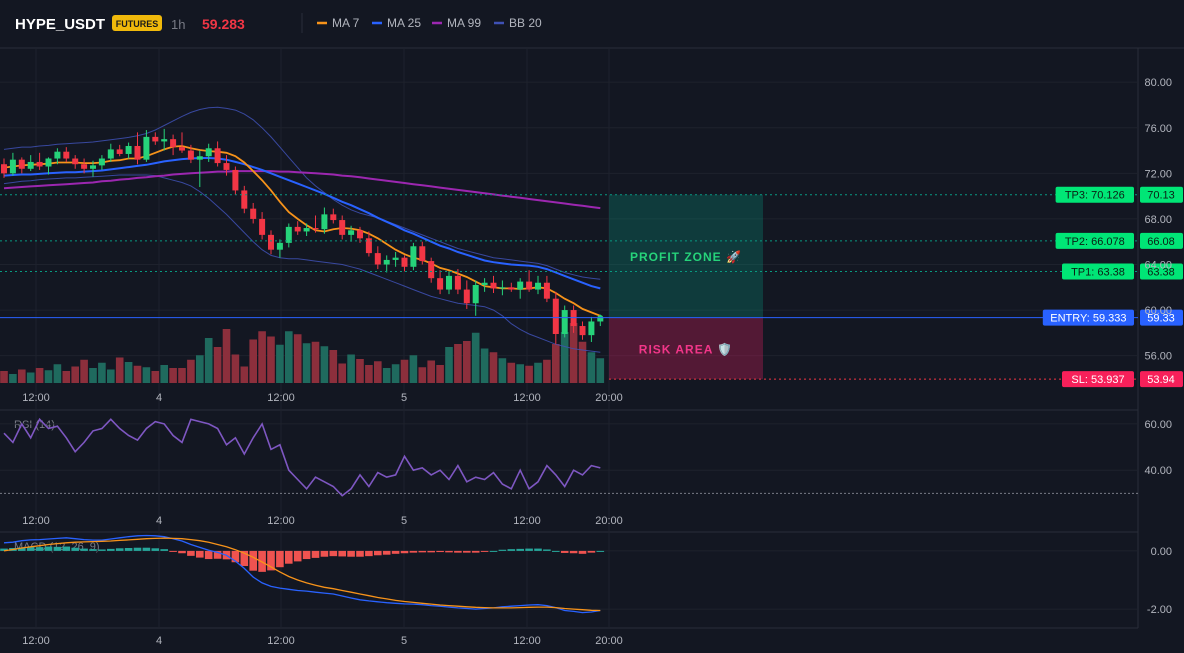 Image resolution: width=1184 pixels, height=653 pixels. Describe the element at coordinates (159, 641) in the screenshot. I see `time-tick-1: 4` at that location.